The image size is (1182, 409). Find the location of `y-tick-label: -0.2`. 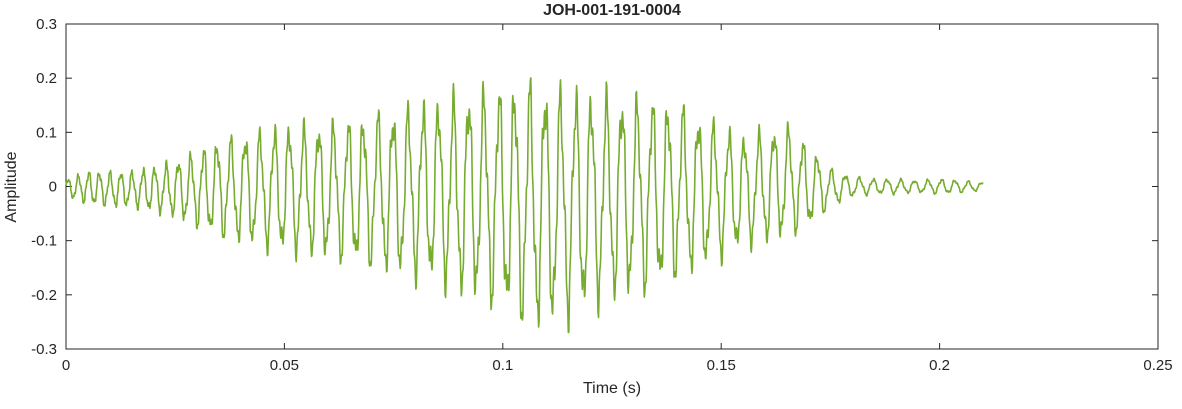

y-tick-label: -0.2 is located at coordinates (44, 295).